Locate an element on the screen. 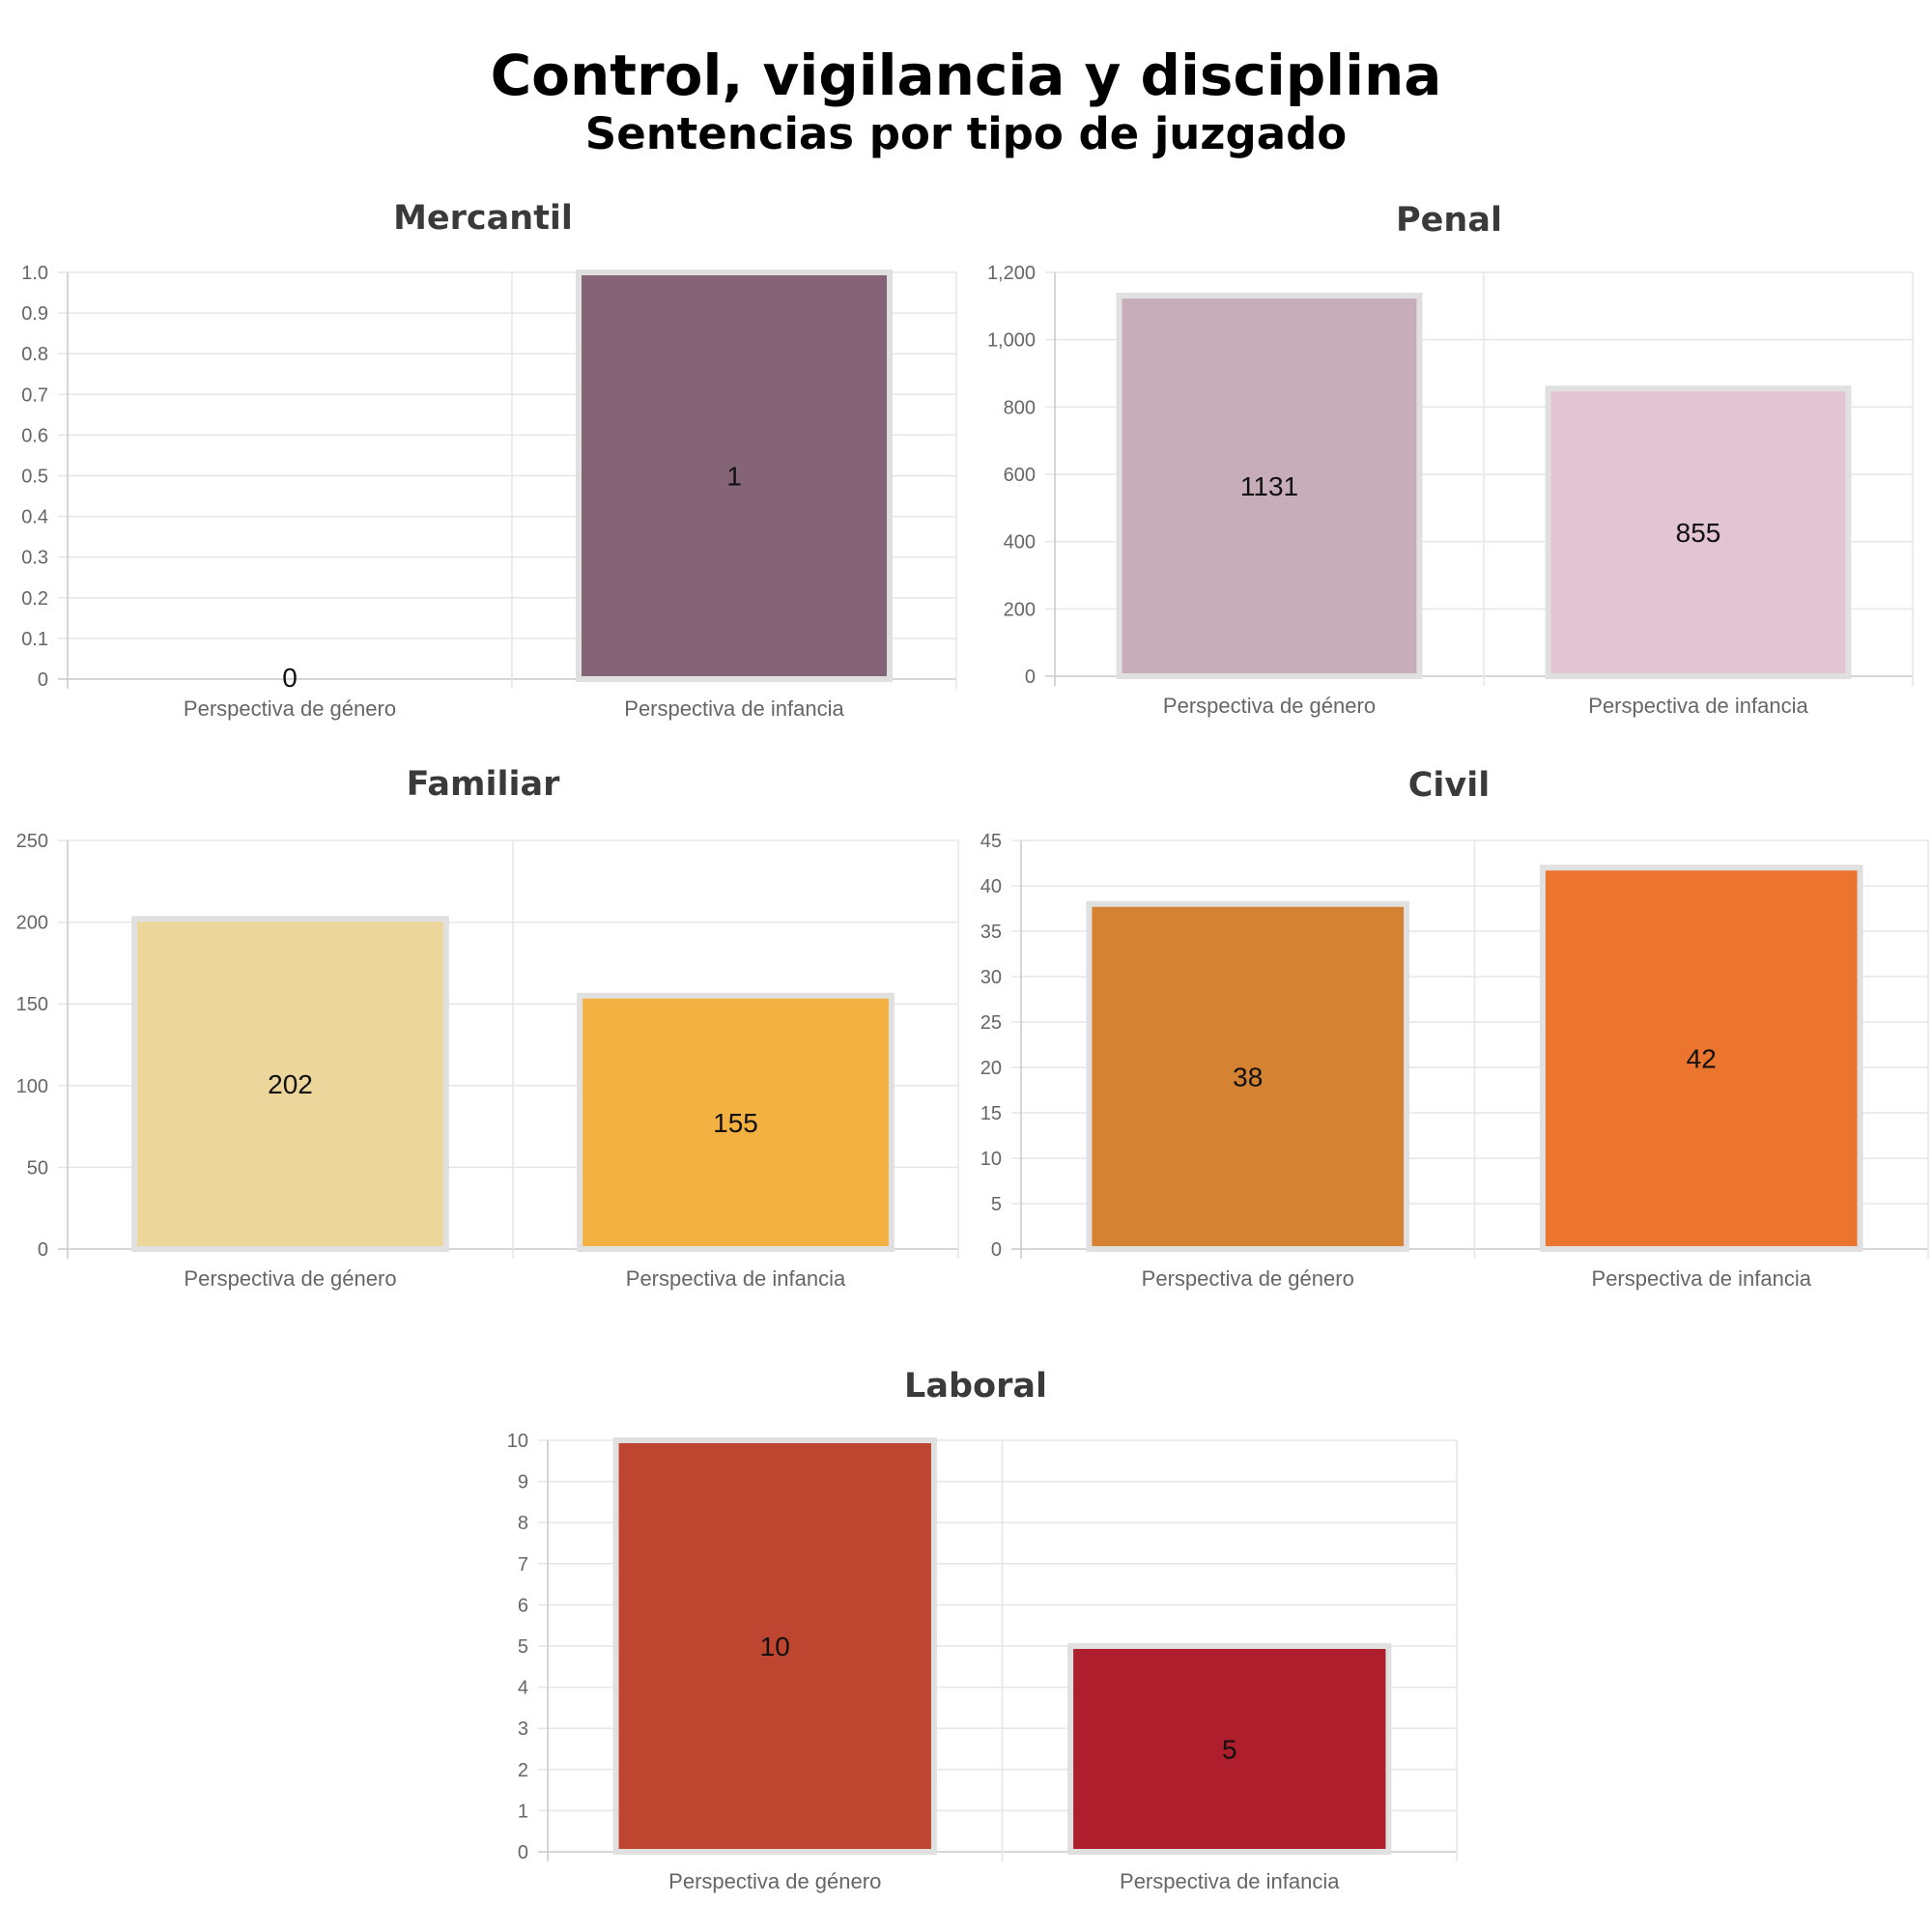  laboral-bar-perspectiva-de-infancia is located at coordinates (1229, 1749).